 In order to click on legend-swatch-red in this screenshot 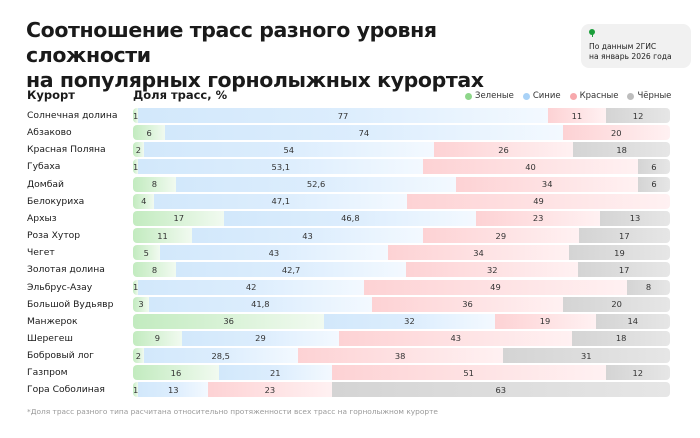, I will do `click(573, 96)`.